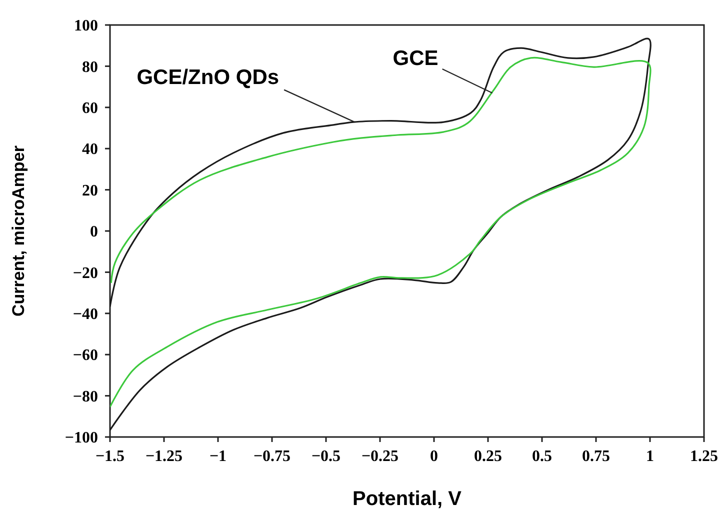  What do you see at coordinates (94, 232) in the screenshot?
I see `y-tick-label: 0` at bounding box center [94, 232].